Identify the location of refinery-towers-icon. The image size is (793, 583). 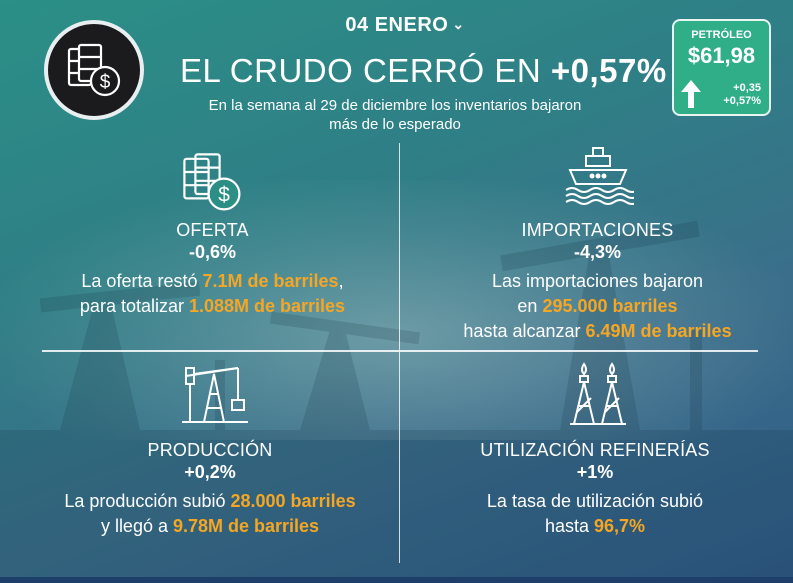
(598, 393).